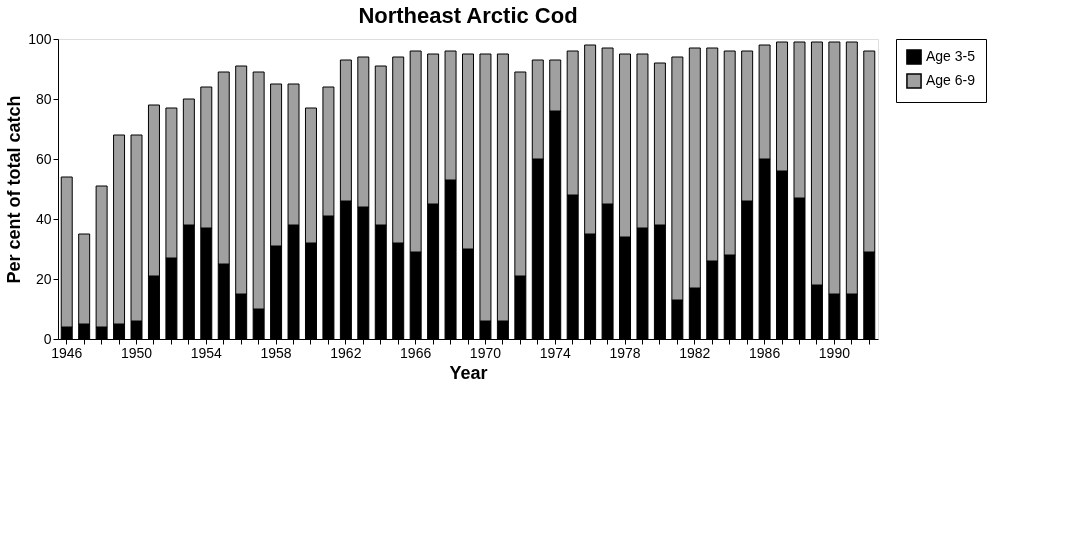 This screenshot has height=538, width=1076. Describe the element at coordinates (765, 352) in the screenshot. I see `x-tick-label: 1986` at that location.